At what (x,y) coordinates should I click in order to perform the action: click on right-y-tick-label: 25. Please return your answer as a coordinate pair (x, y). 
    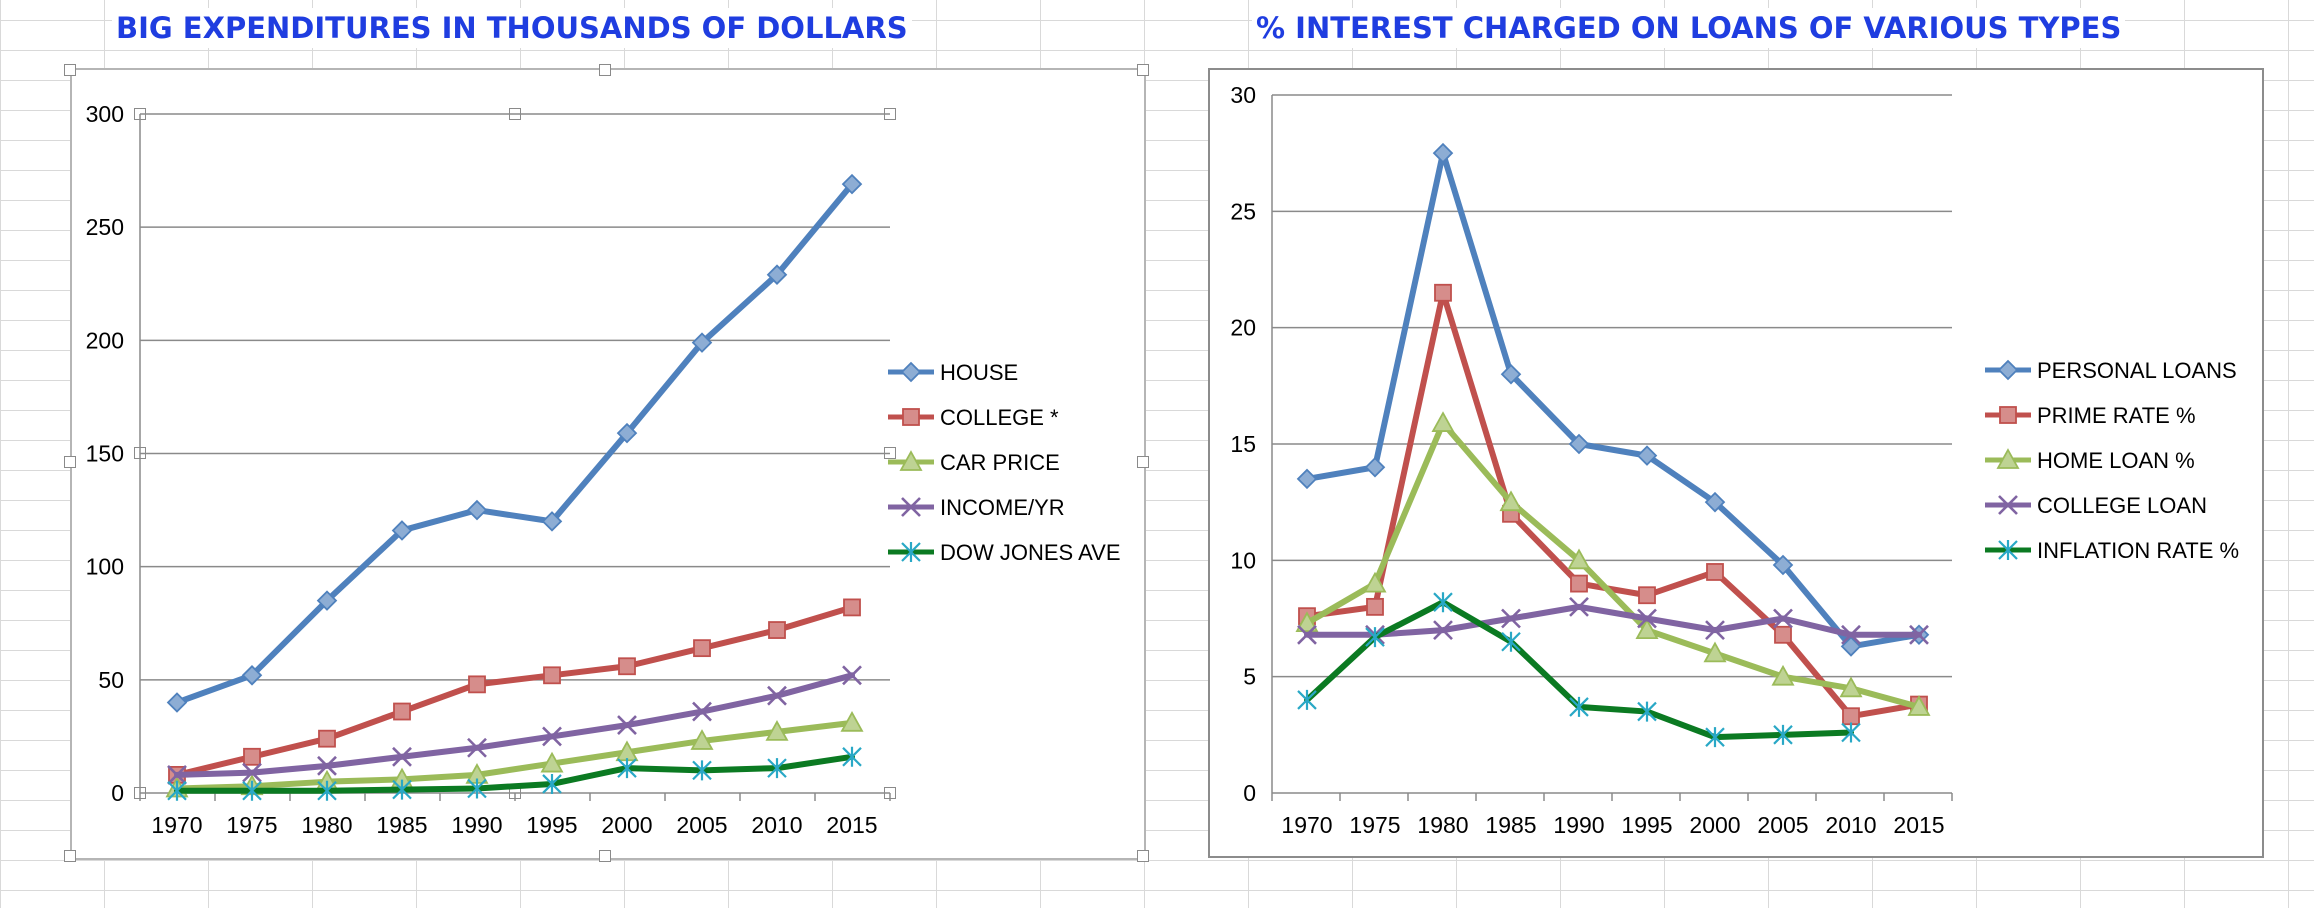
    Looking at the image, I should click on (1243, 211).